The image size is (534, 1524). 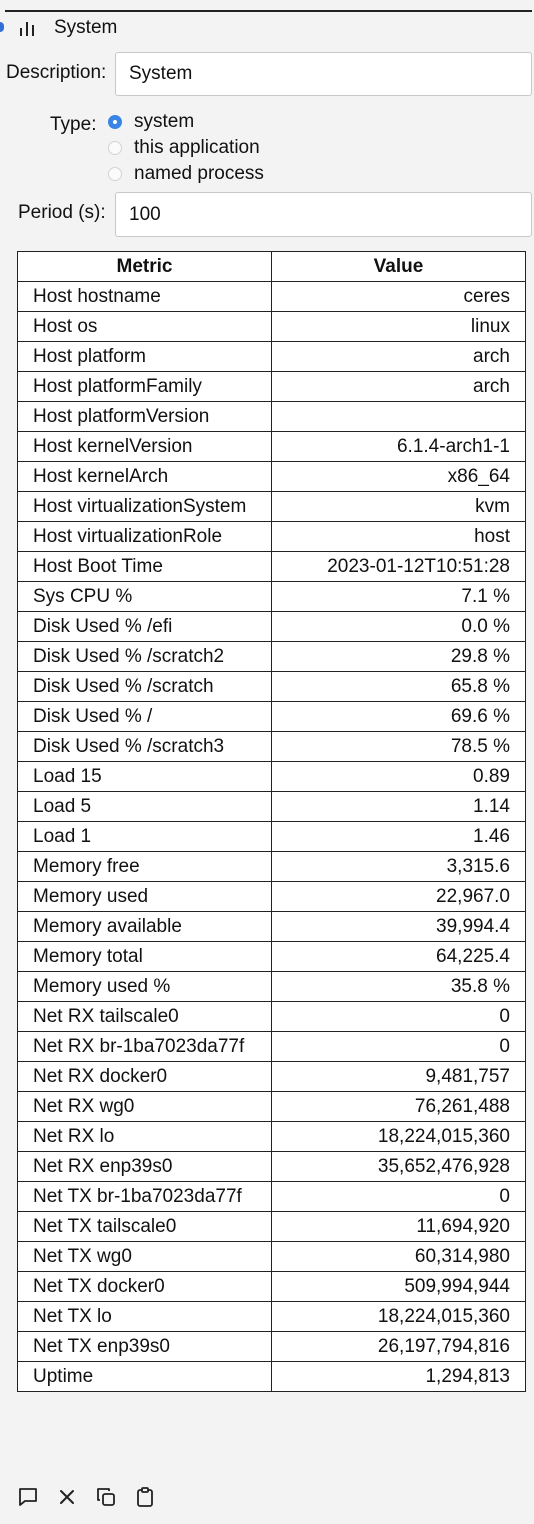 What do you see at coordinates (144, 1316) in the screenshot?
I see `metric-cell: Net TX lo` at bounding box center [144, 1316].